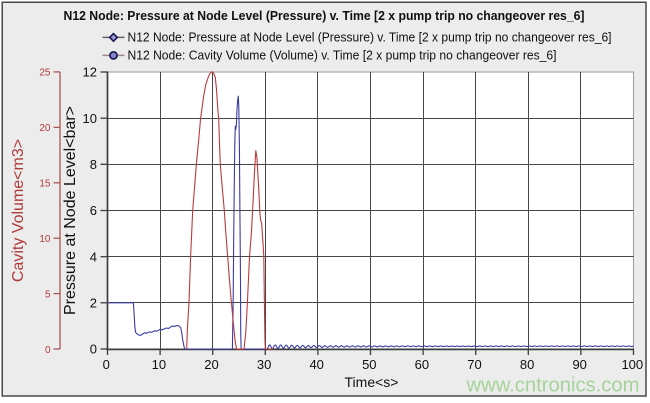 The width and height of the screenshot is (650, 403). What do you see at coordinates (474, 364) in the screenshot?
I see `svg-text: 70` at bounding box center [474, 364].